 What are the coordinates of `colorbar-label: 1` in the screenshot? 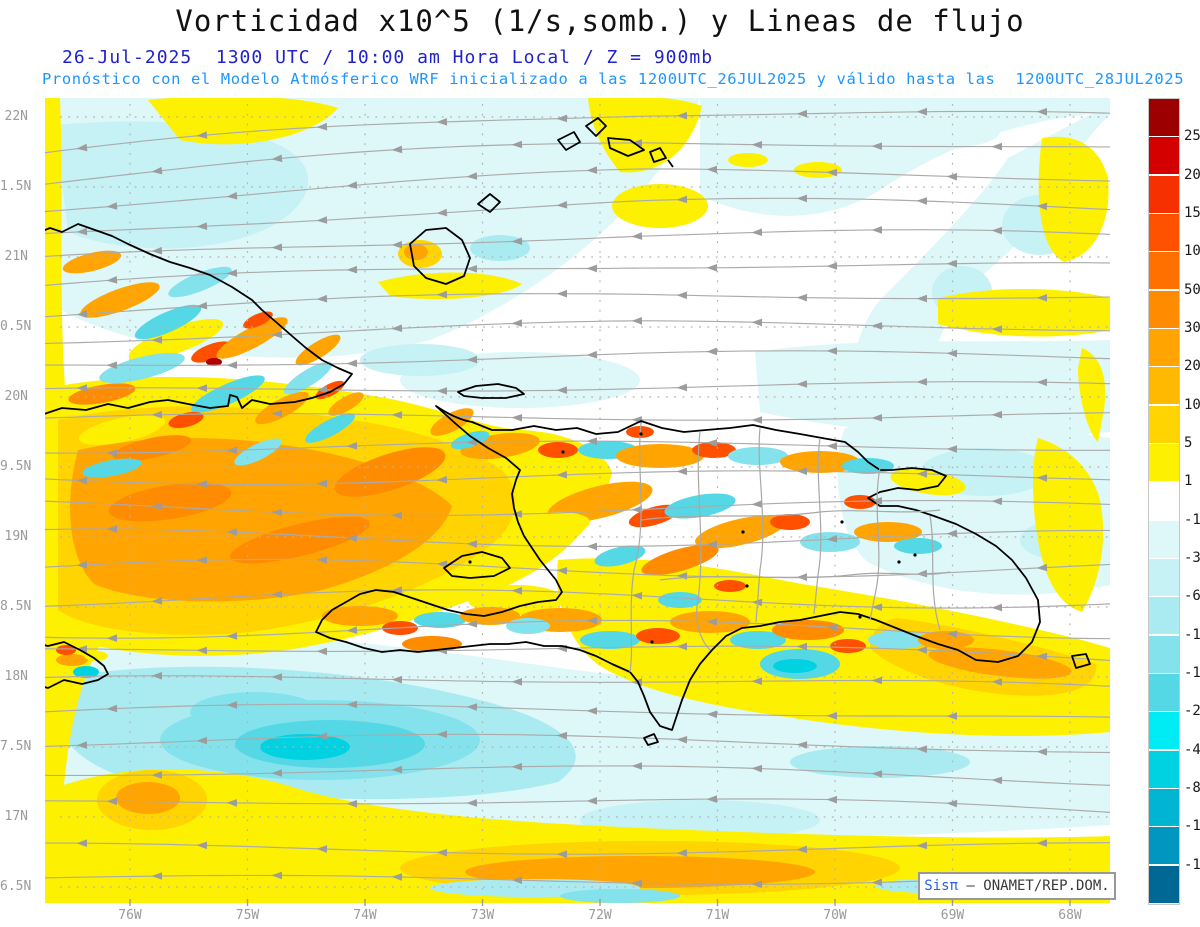 It's located at (1188, 481).